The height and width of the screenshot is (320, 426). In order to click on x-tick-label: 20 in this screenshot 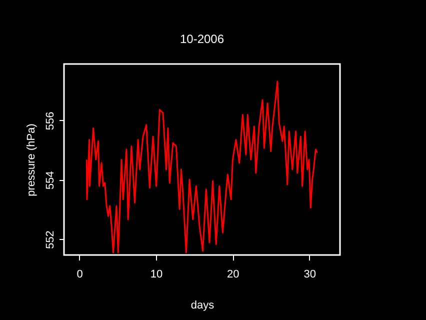, I will do `click(233, 274)`.